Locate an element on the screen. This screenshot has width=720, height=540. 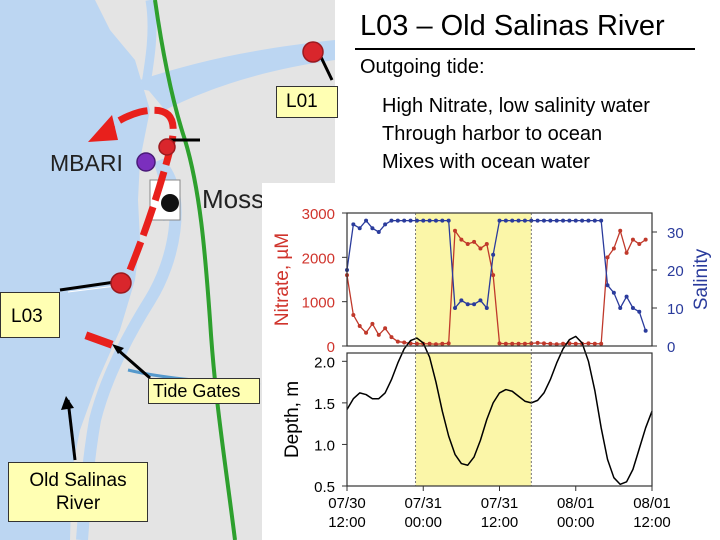
depth-series-line is located at coordinates (499, 410).